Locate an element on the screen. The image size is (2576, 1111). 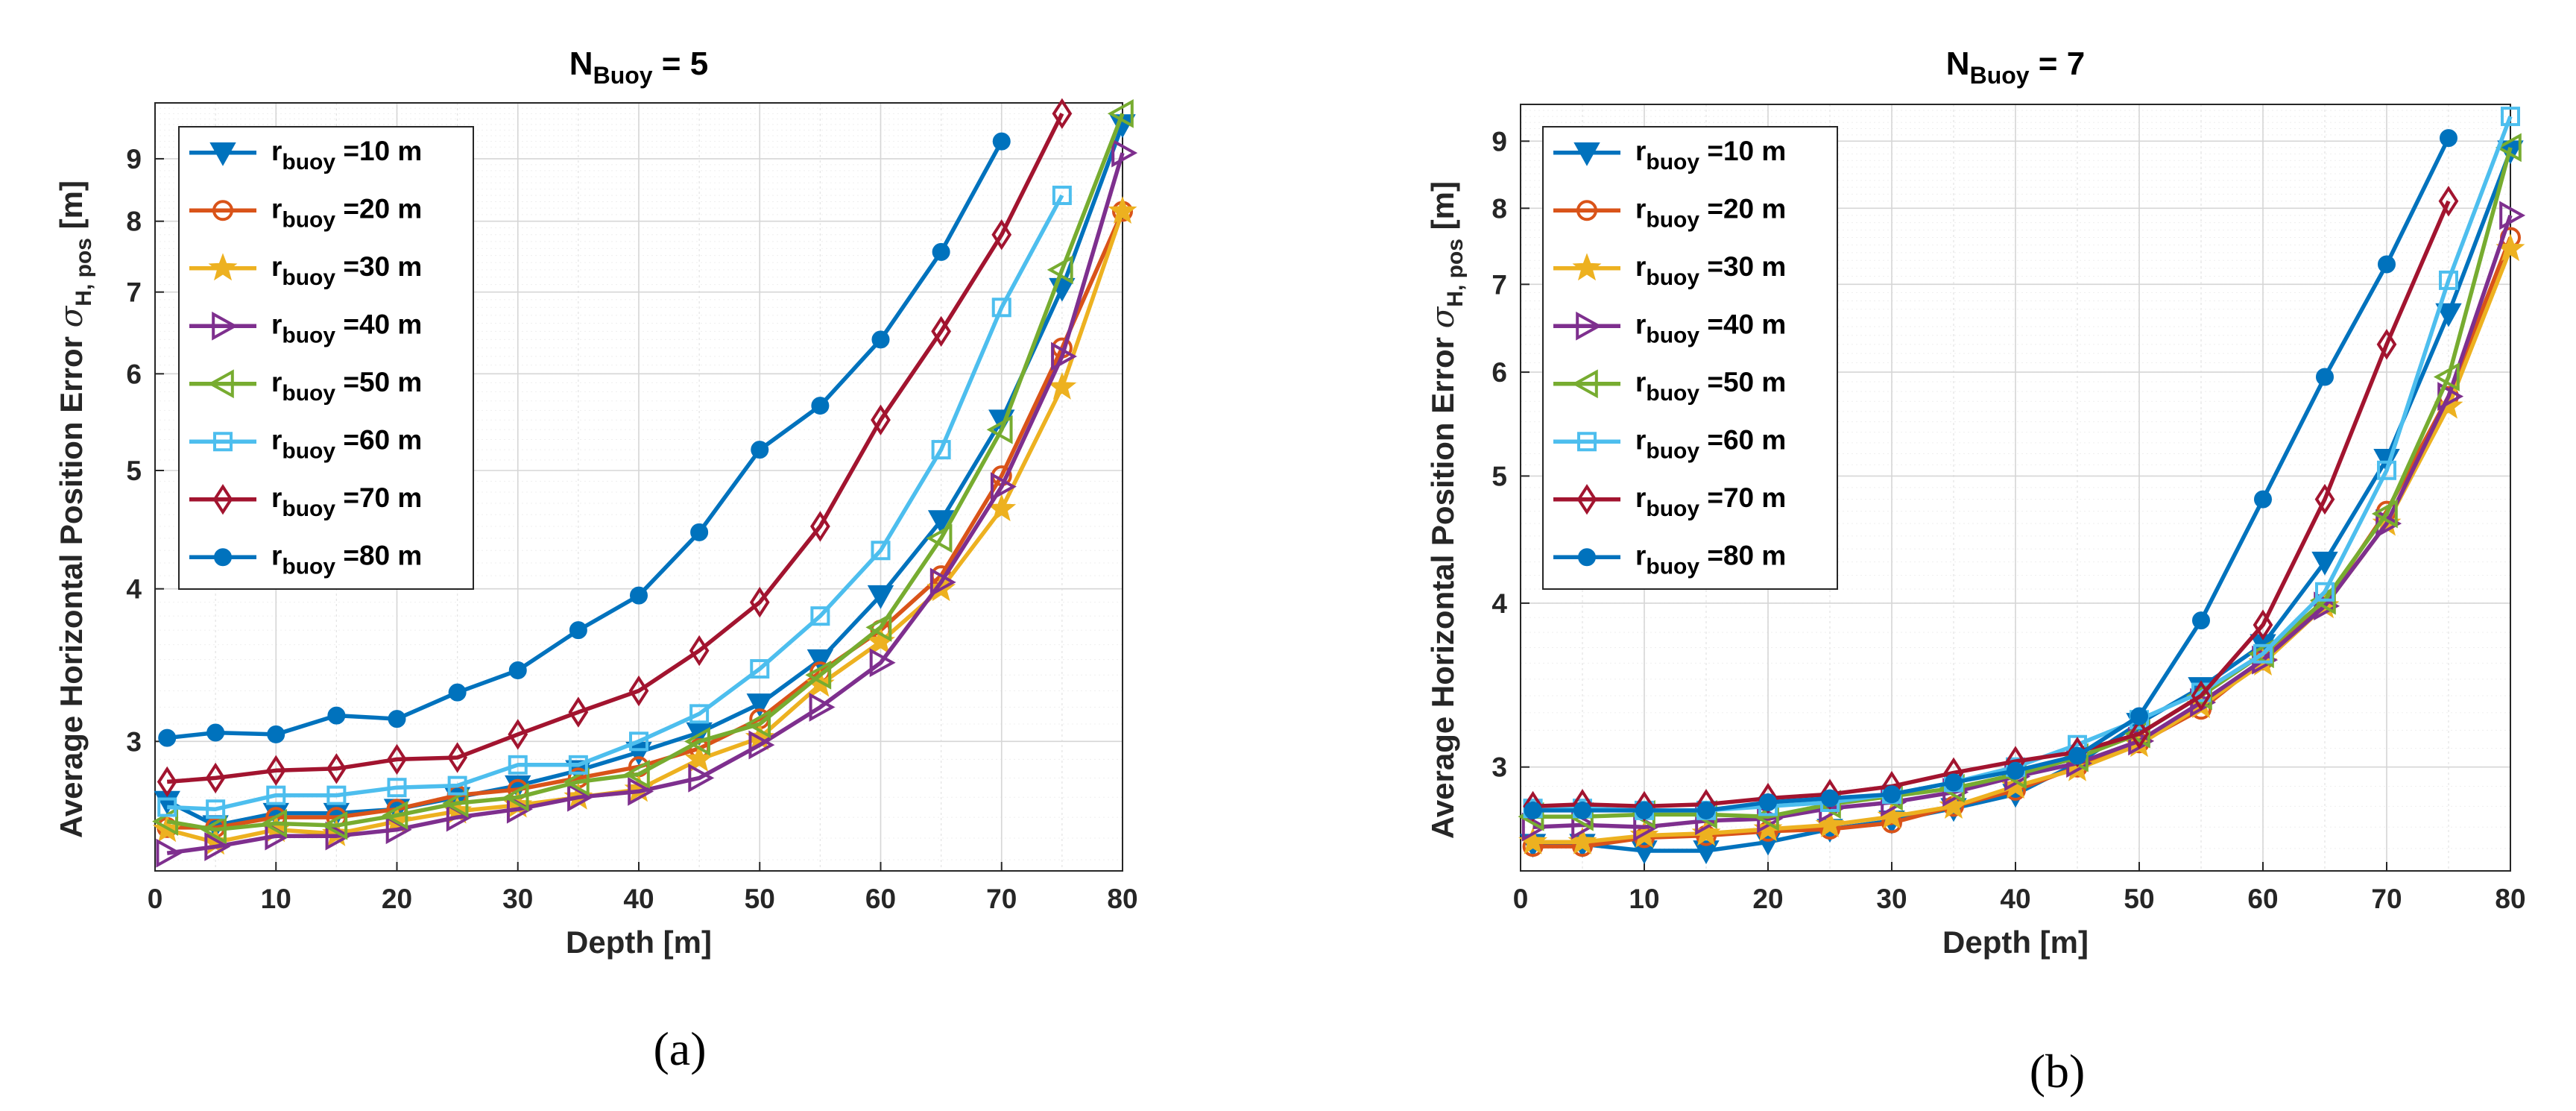
legend-label: rbuoy =70 m is located at coordinates (1710, 501).